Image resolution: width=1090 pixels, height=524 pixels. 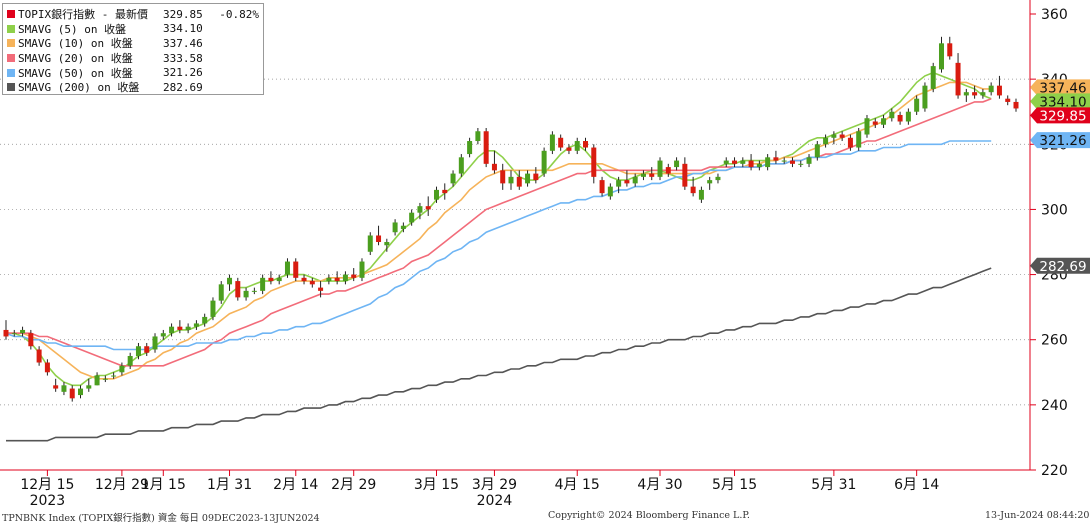 I want to click on legend-label: SMAVG (200) on 收盤, so click(x=79, y=88).